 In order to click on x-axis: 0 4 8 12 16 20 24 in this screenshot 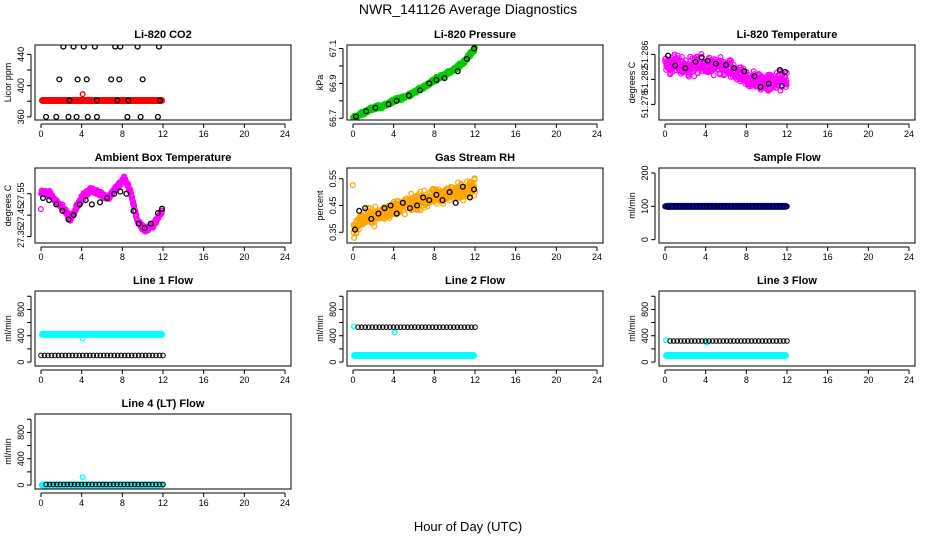, I will do `click(164, 254)`.